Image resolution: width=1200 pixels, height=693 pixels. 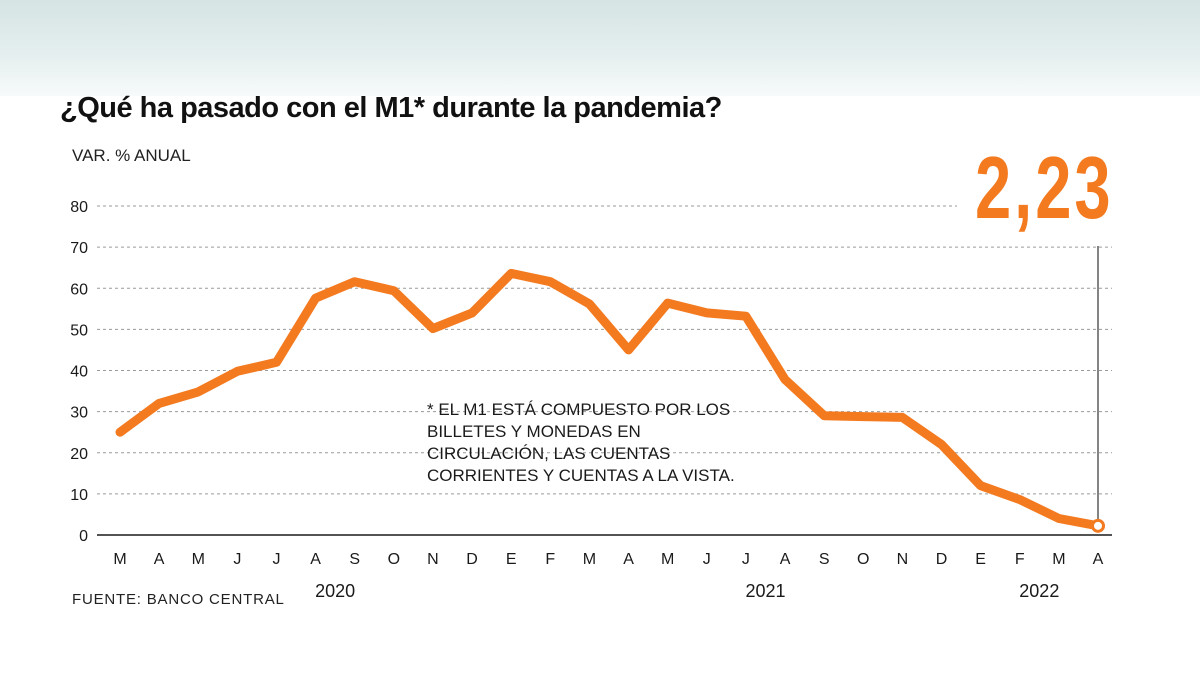 I want to click on y-tick-label: 70, so click(x=79, y=248).